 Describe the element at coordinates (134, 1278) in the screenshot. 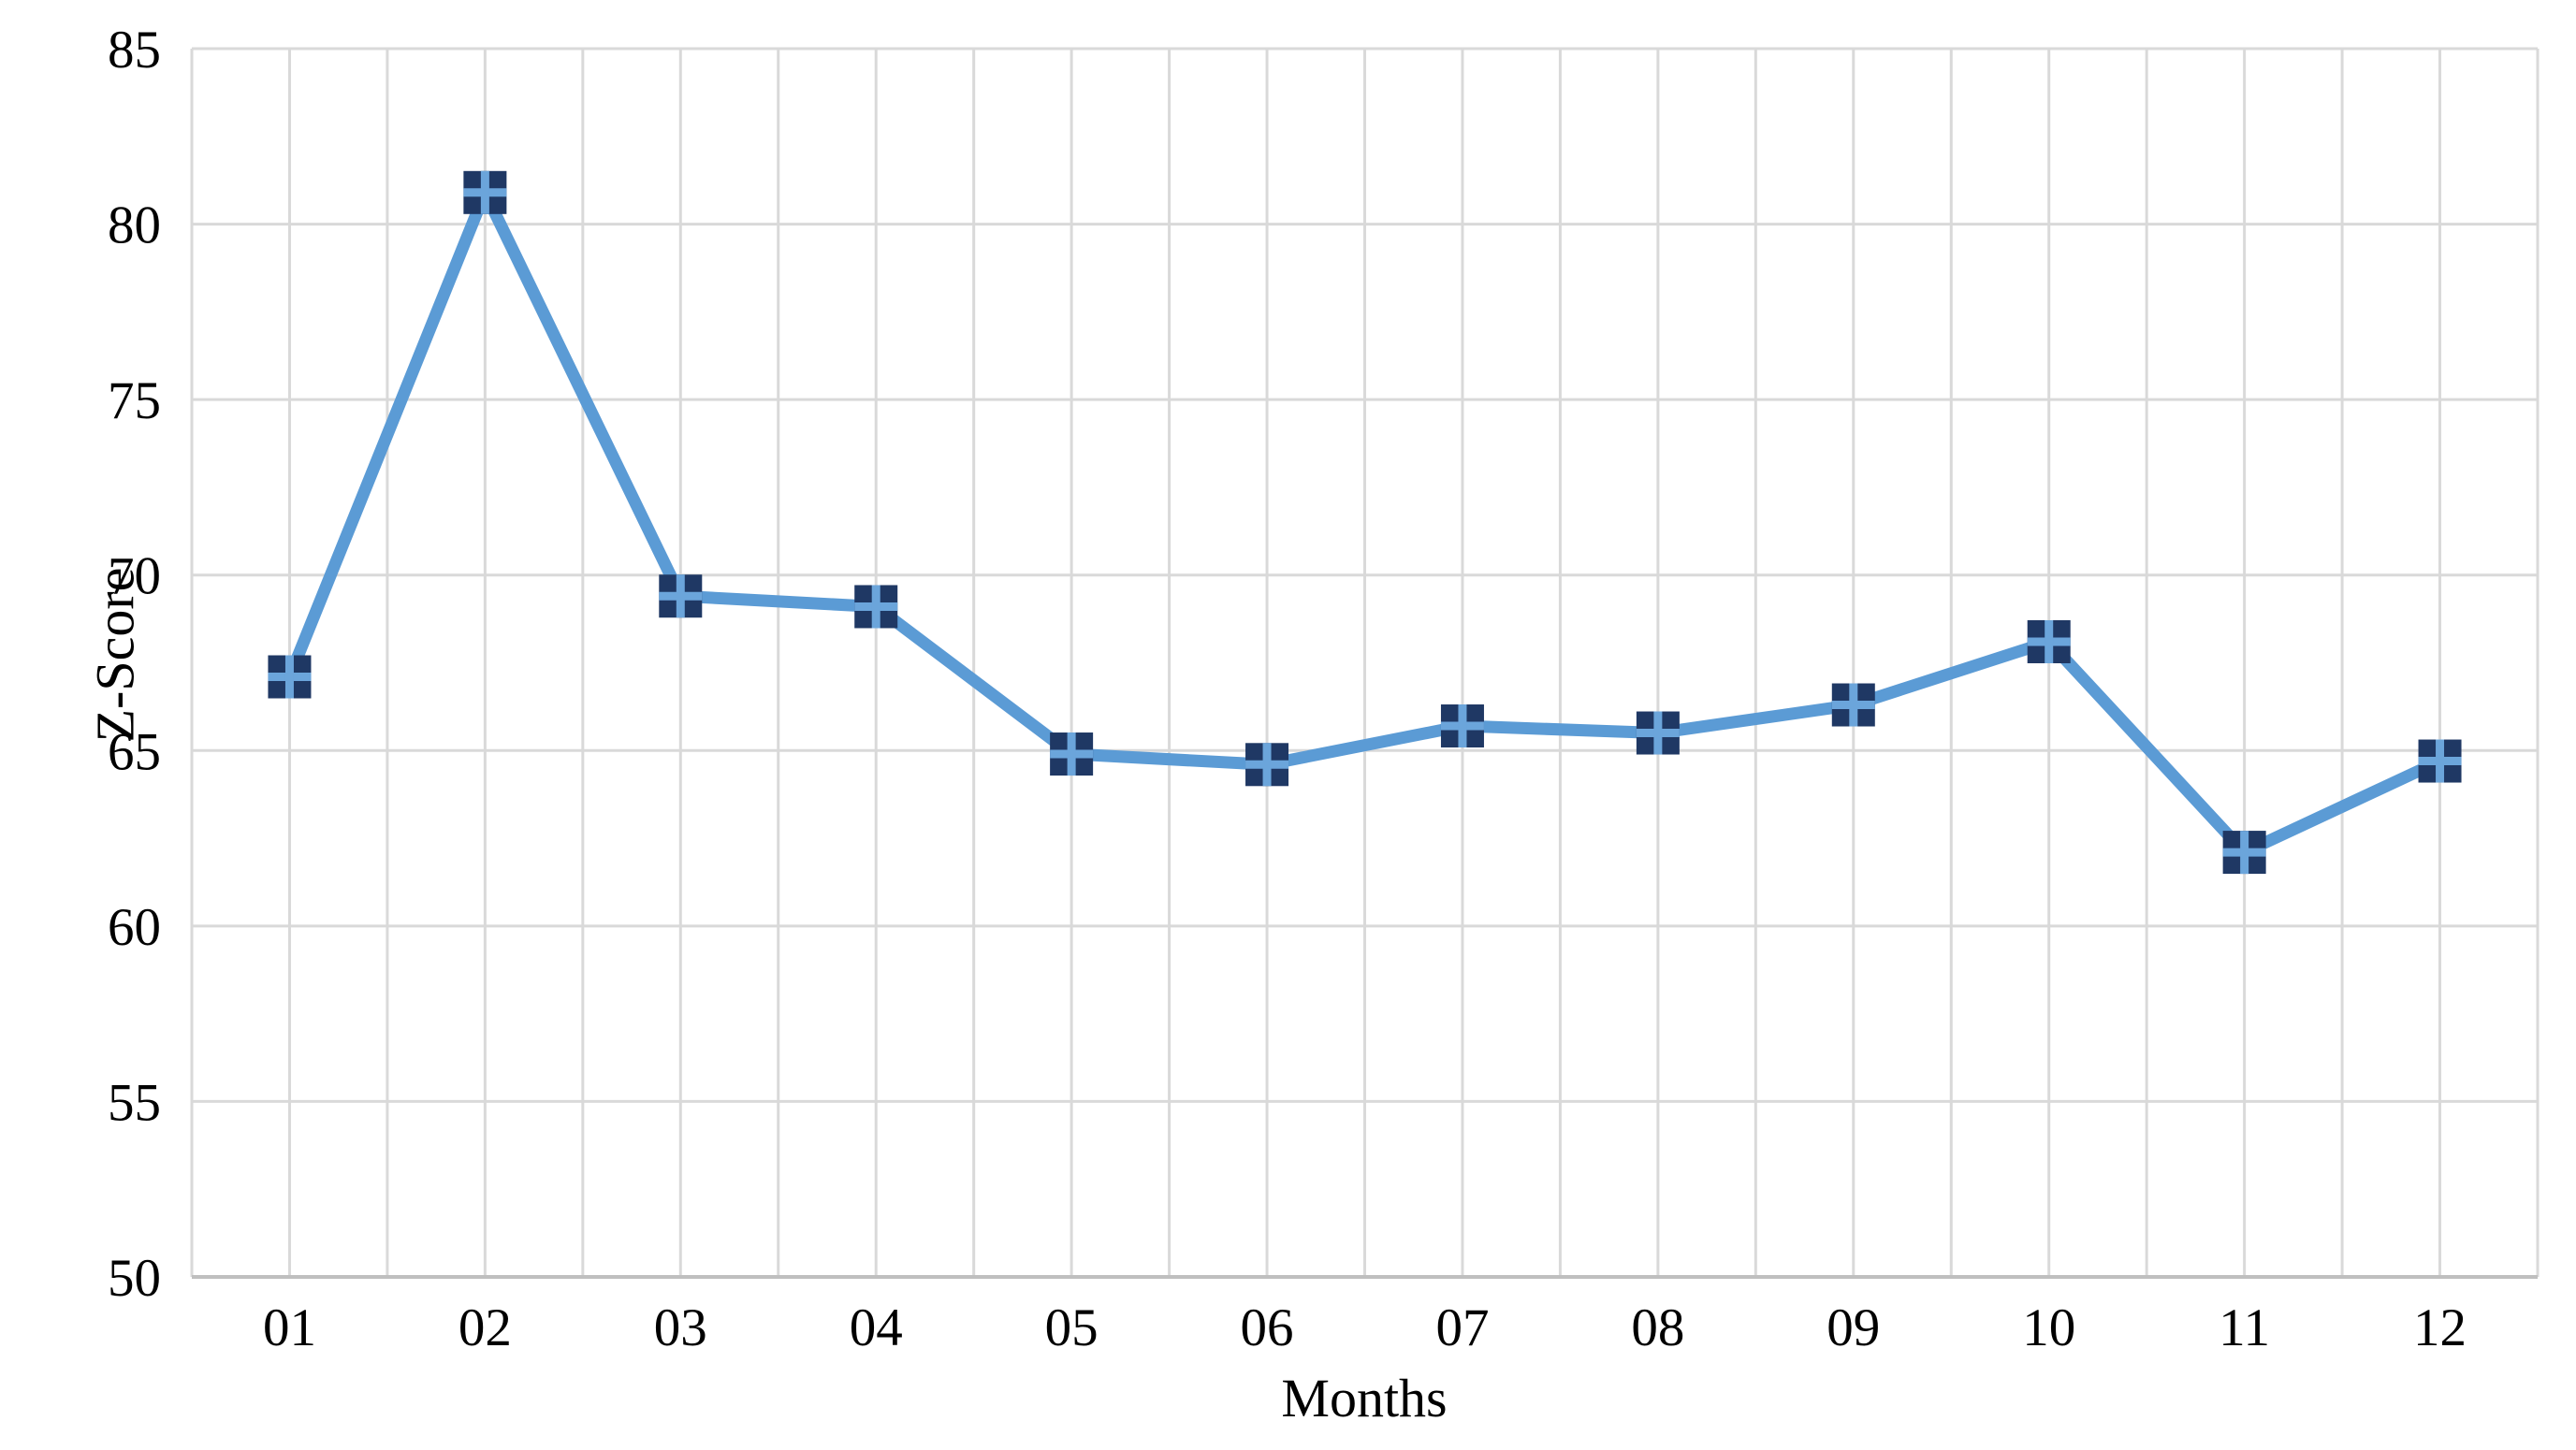

I see `y-tick-label: 50` at that location.